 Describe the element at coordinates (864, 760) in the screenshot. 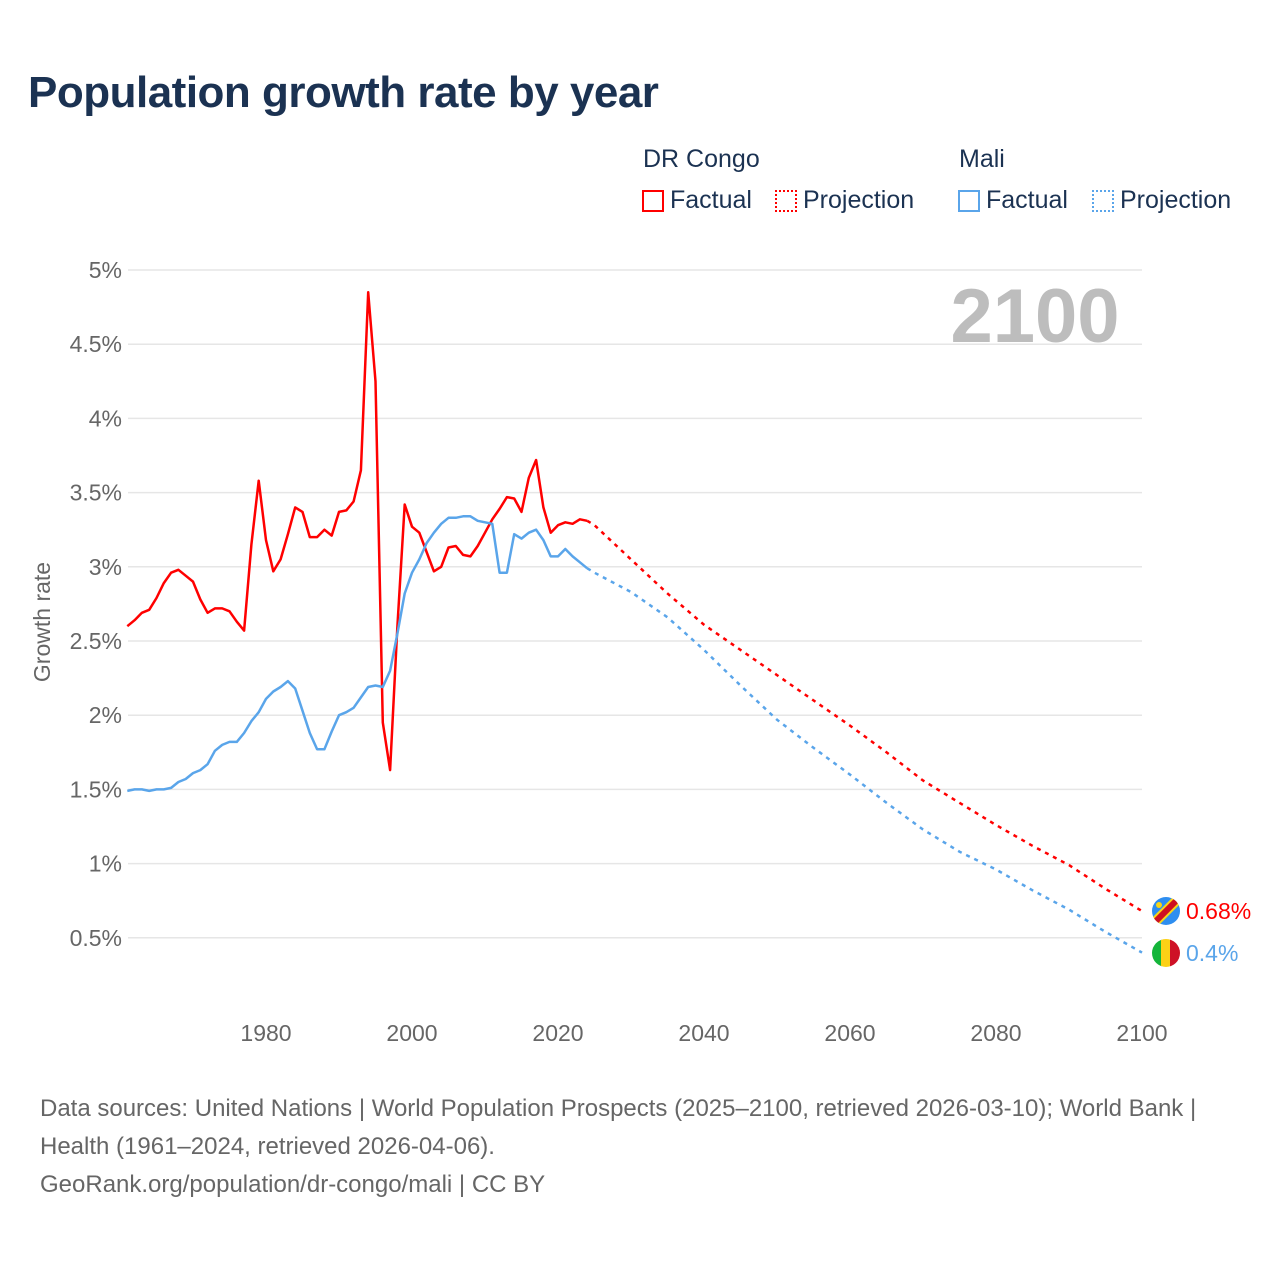

I see `mali-projection-line` at that location.